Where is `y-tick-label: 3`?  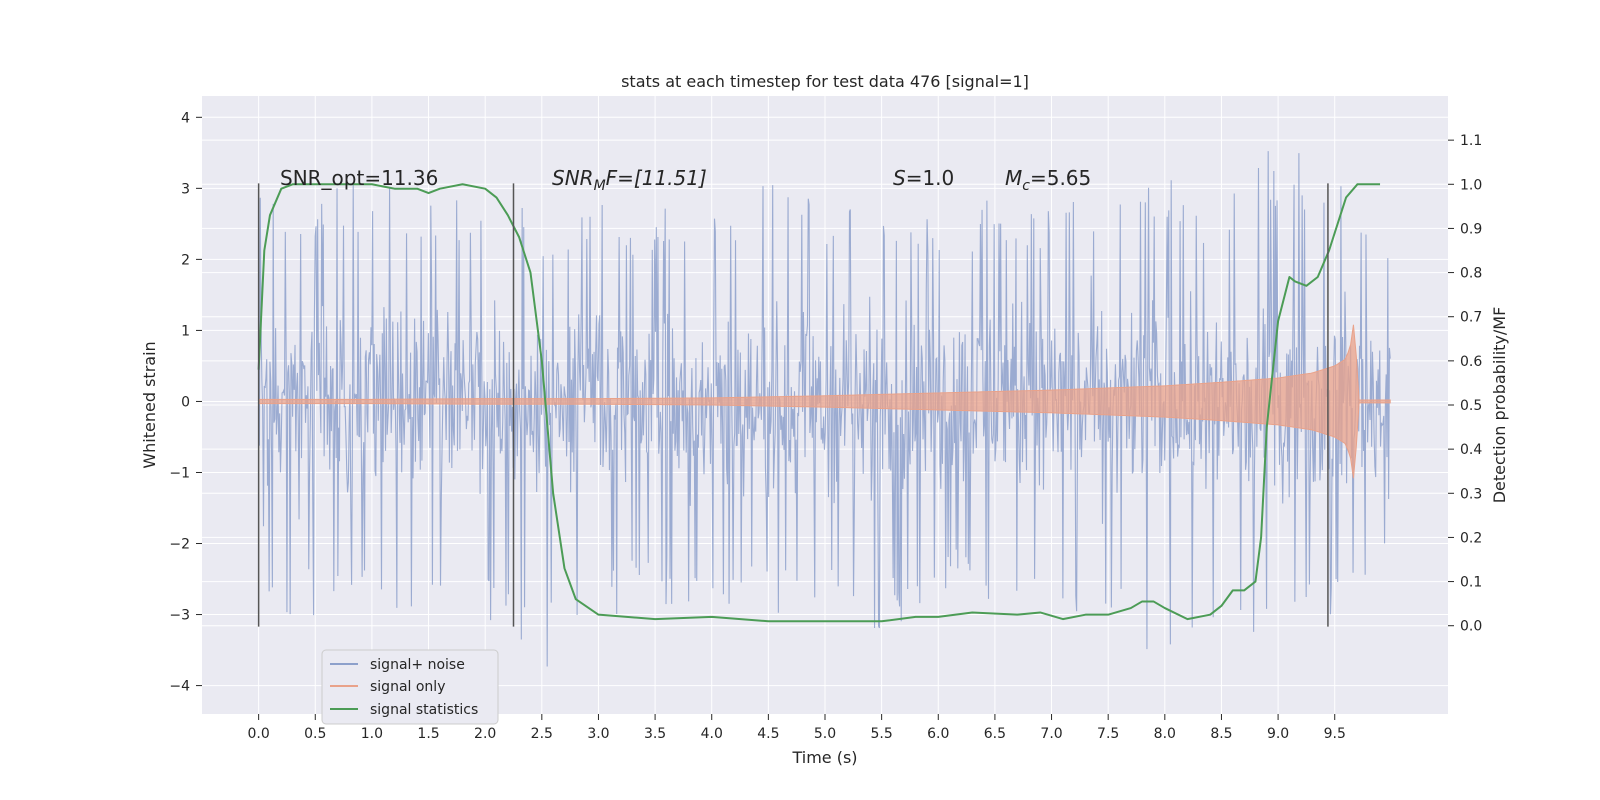
y-tick-label: 3 is located at coordinates (185, 189).